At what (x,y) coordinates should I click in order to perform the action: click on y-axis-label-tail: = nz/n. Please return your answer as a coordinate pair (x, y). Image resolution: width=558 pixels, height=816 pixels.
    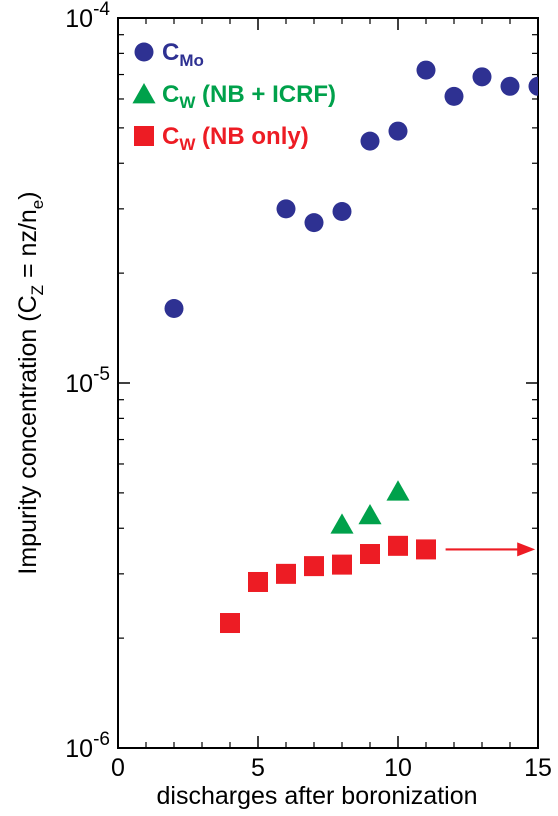
    Looking at the image, I should click on (28, 247).